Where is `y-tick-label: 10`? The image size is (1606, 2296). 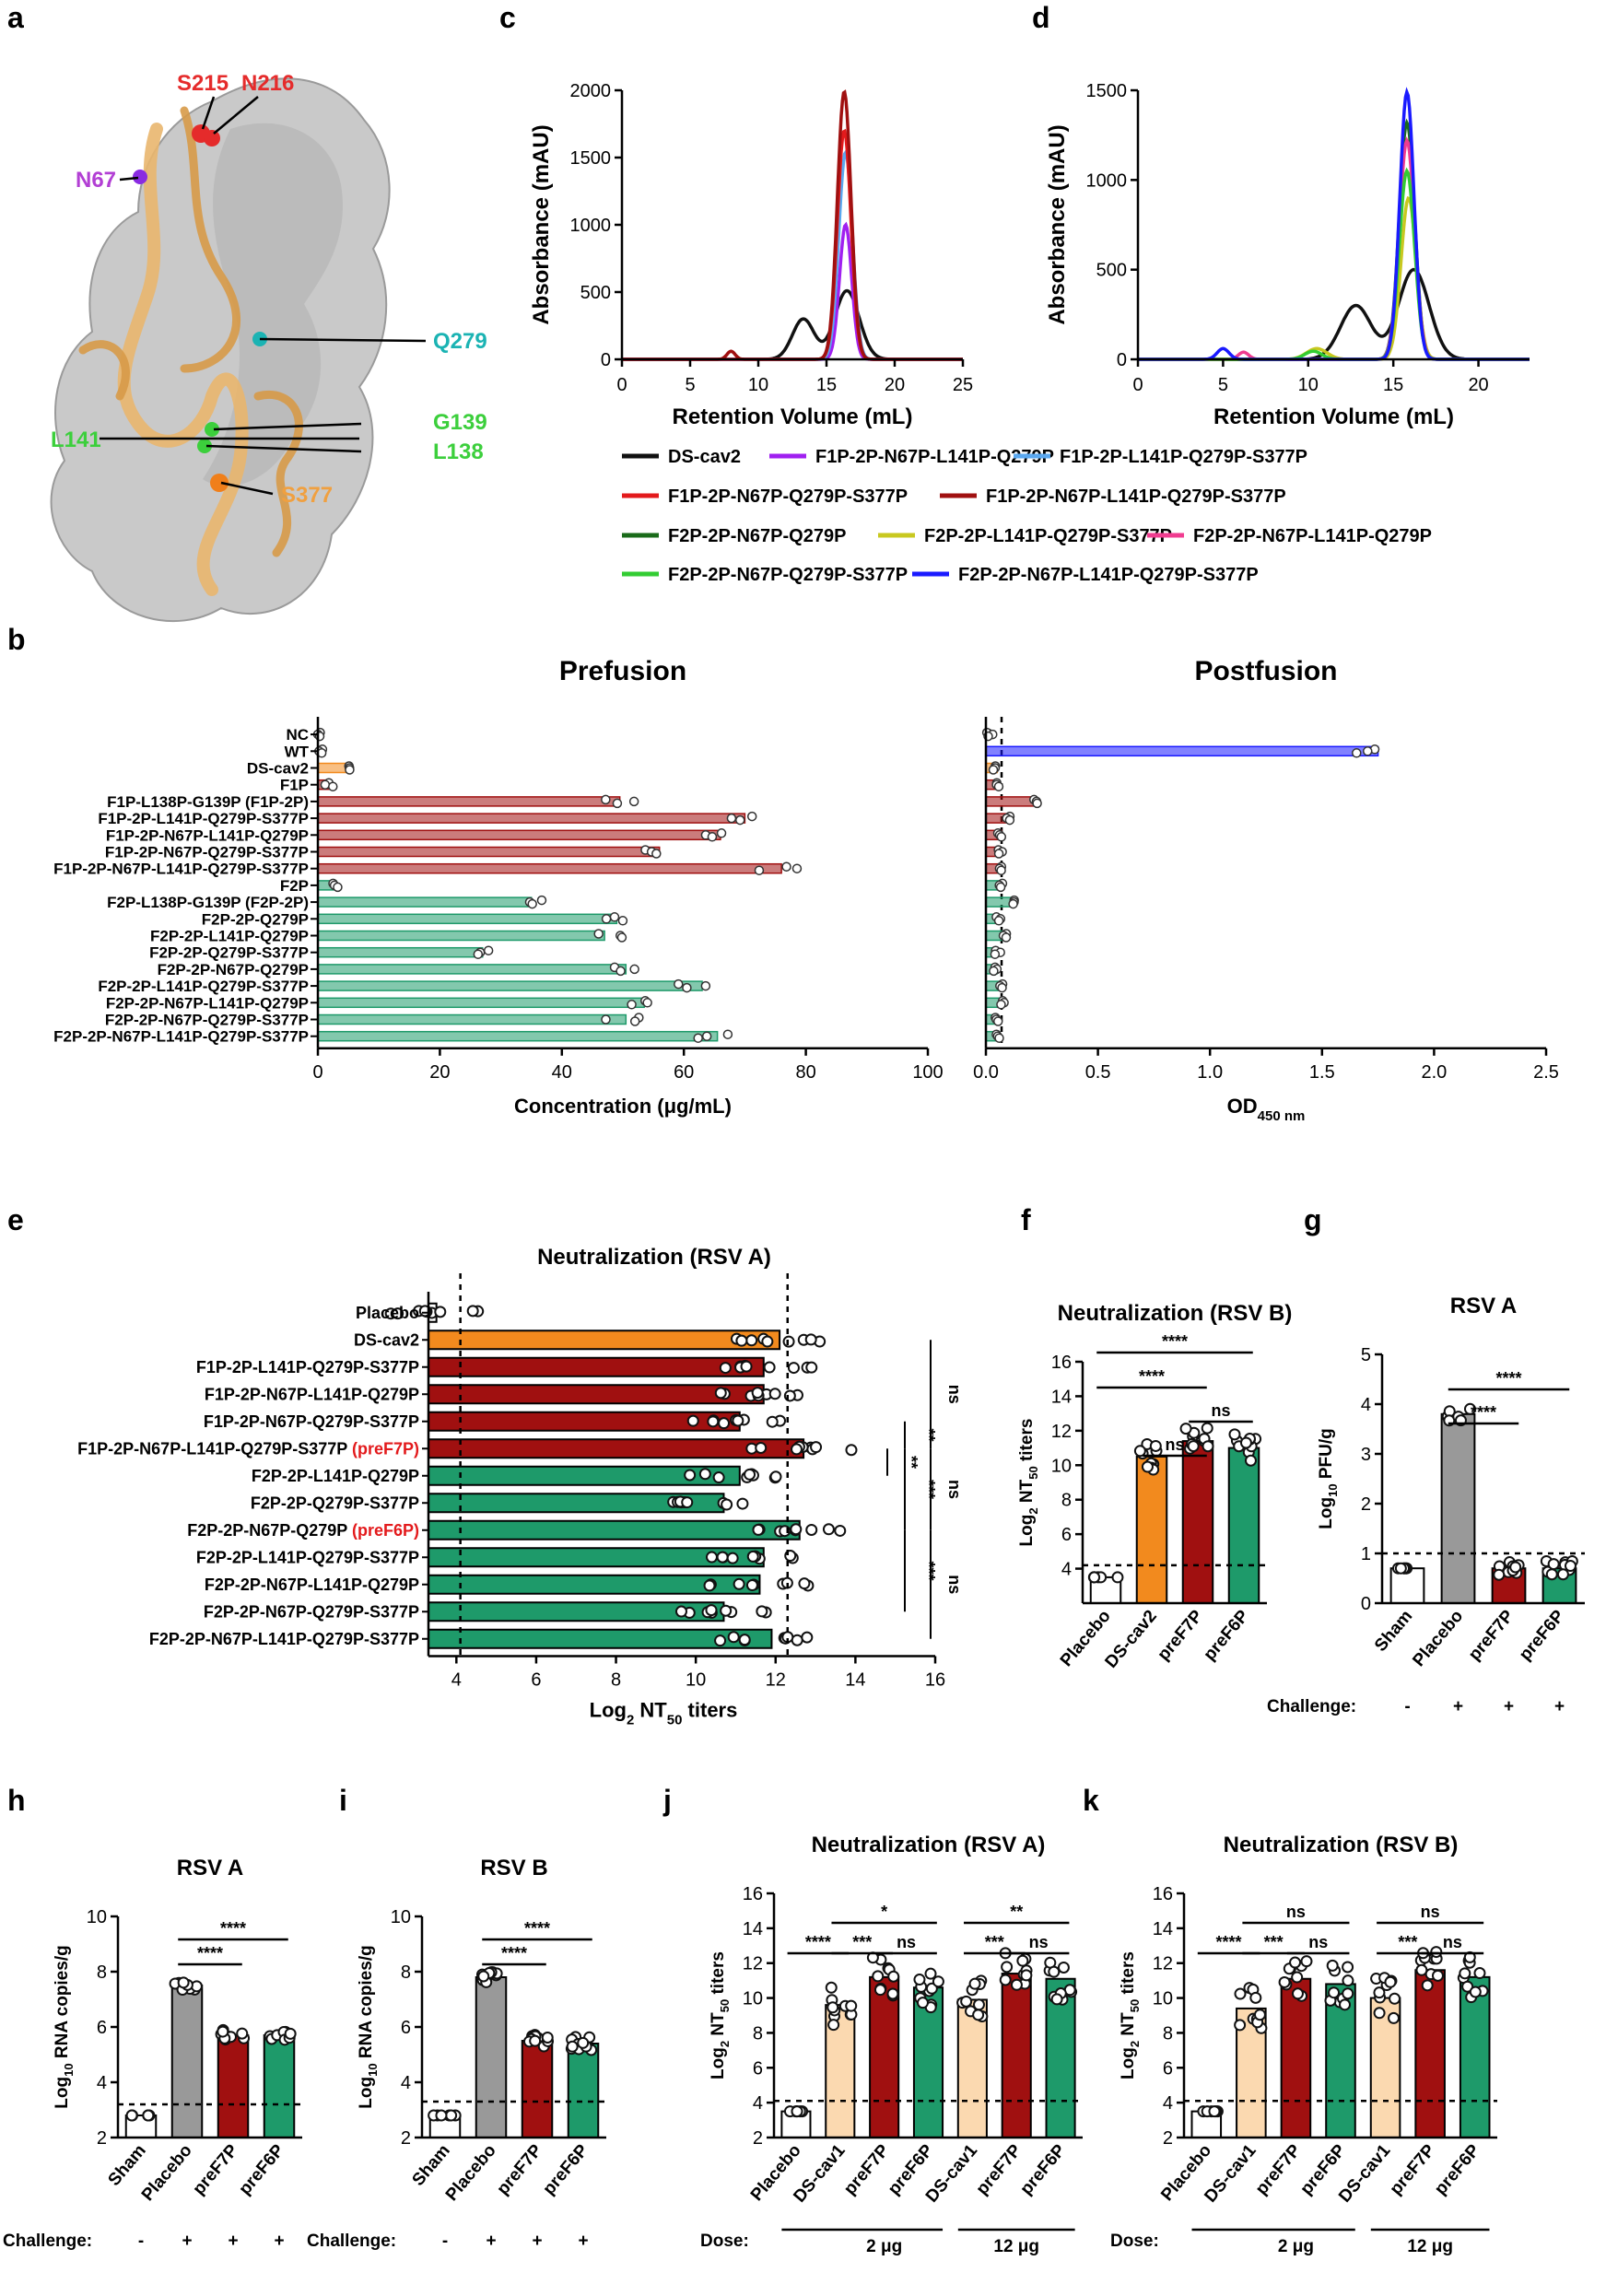
y-tick-label: 10 is located at coordinates (1163, 1999).